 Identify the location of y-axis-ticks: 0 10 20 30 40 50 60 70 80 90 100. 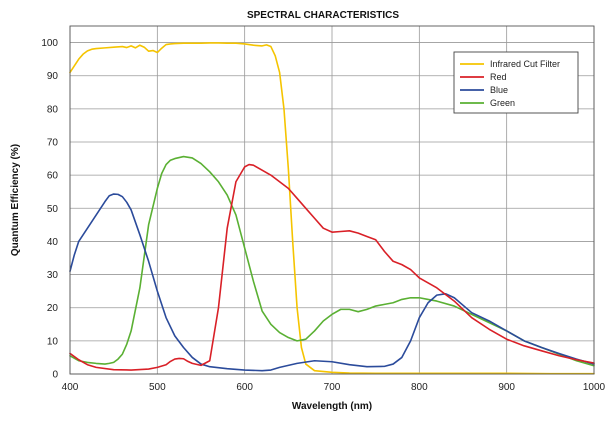
(49, 209).